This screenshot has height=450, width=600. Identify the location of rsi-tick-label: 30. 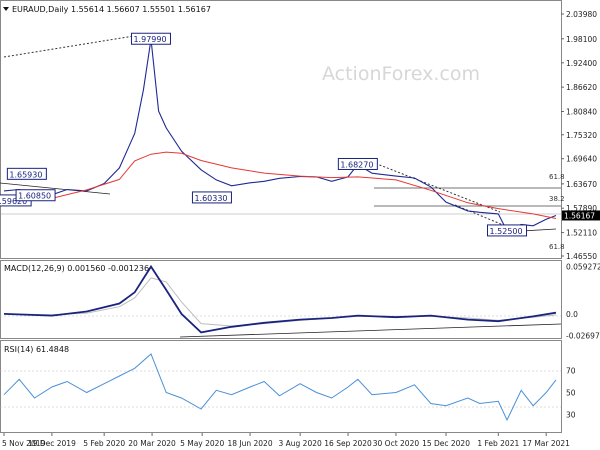
(571, 415).